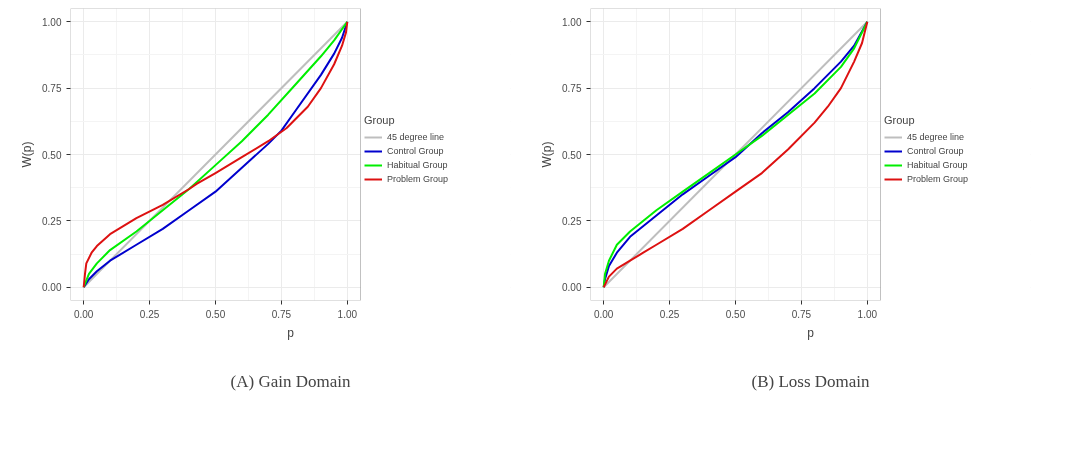 This screenshot has width=1068, height=462. What do you see at coordinates (811, 381) in the screenshot?
I see `text: (B) Loss Domain` at bounding box center [811, 381].